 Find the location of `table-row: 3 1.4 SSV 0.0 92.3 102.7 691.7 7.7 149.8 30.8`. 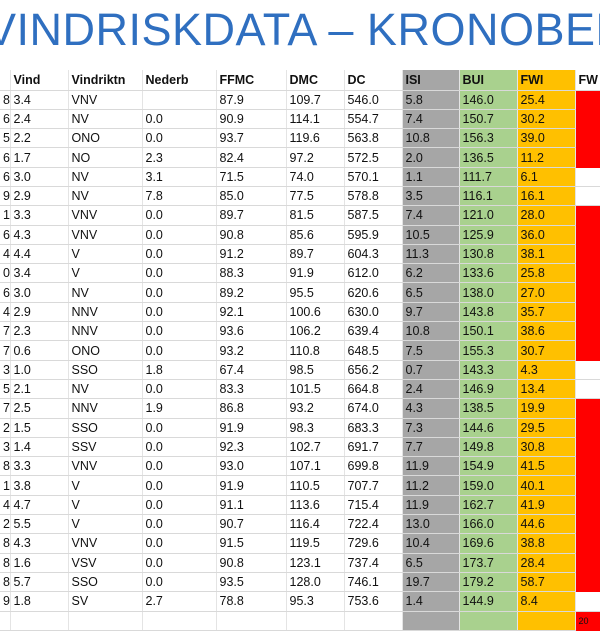

table-row: 3 1.4 SSV 0.0 92.3 102.7 691.7 7.7 149.8 30.8 is located at coordinates (300, 447).